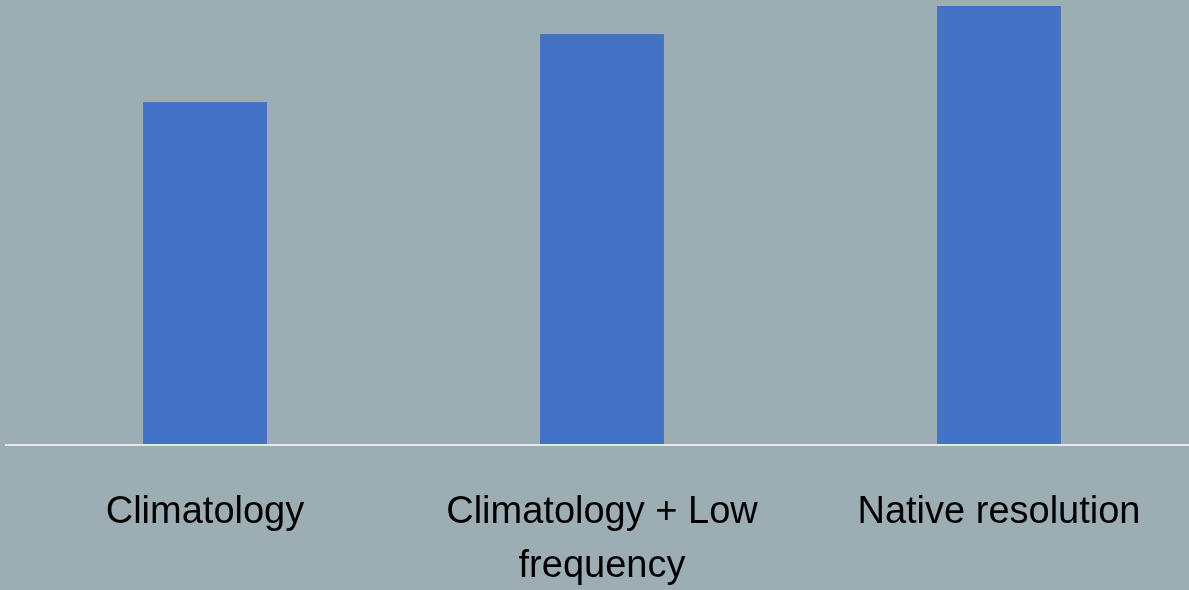  Describe the element at coordinates (999, 510) in the screenshot. I see `x-tick-label: Native resolution` at that location.